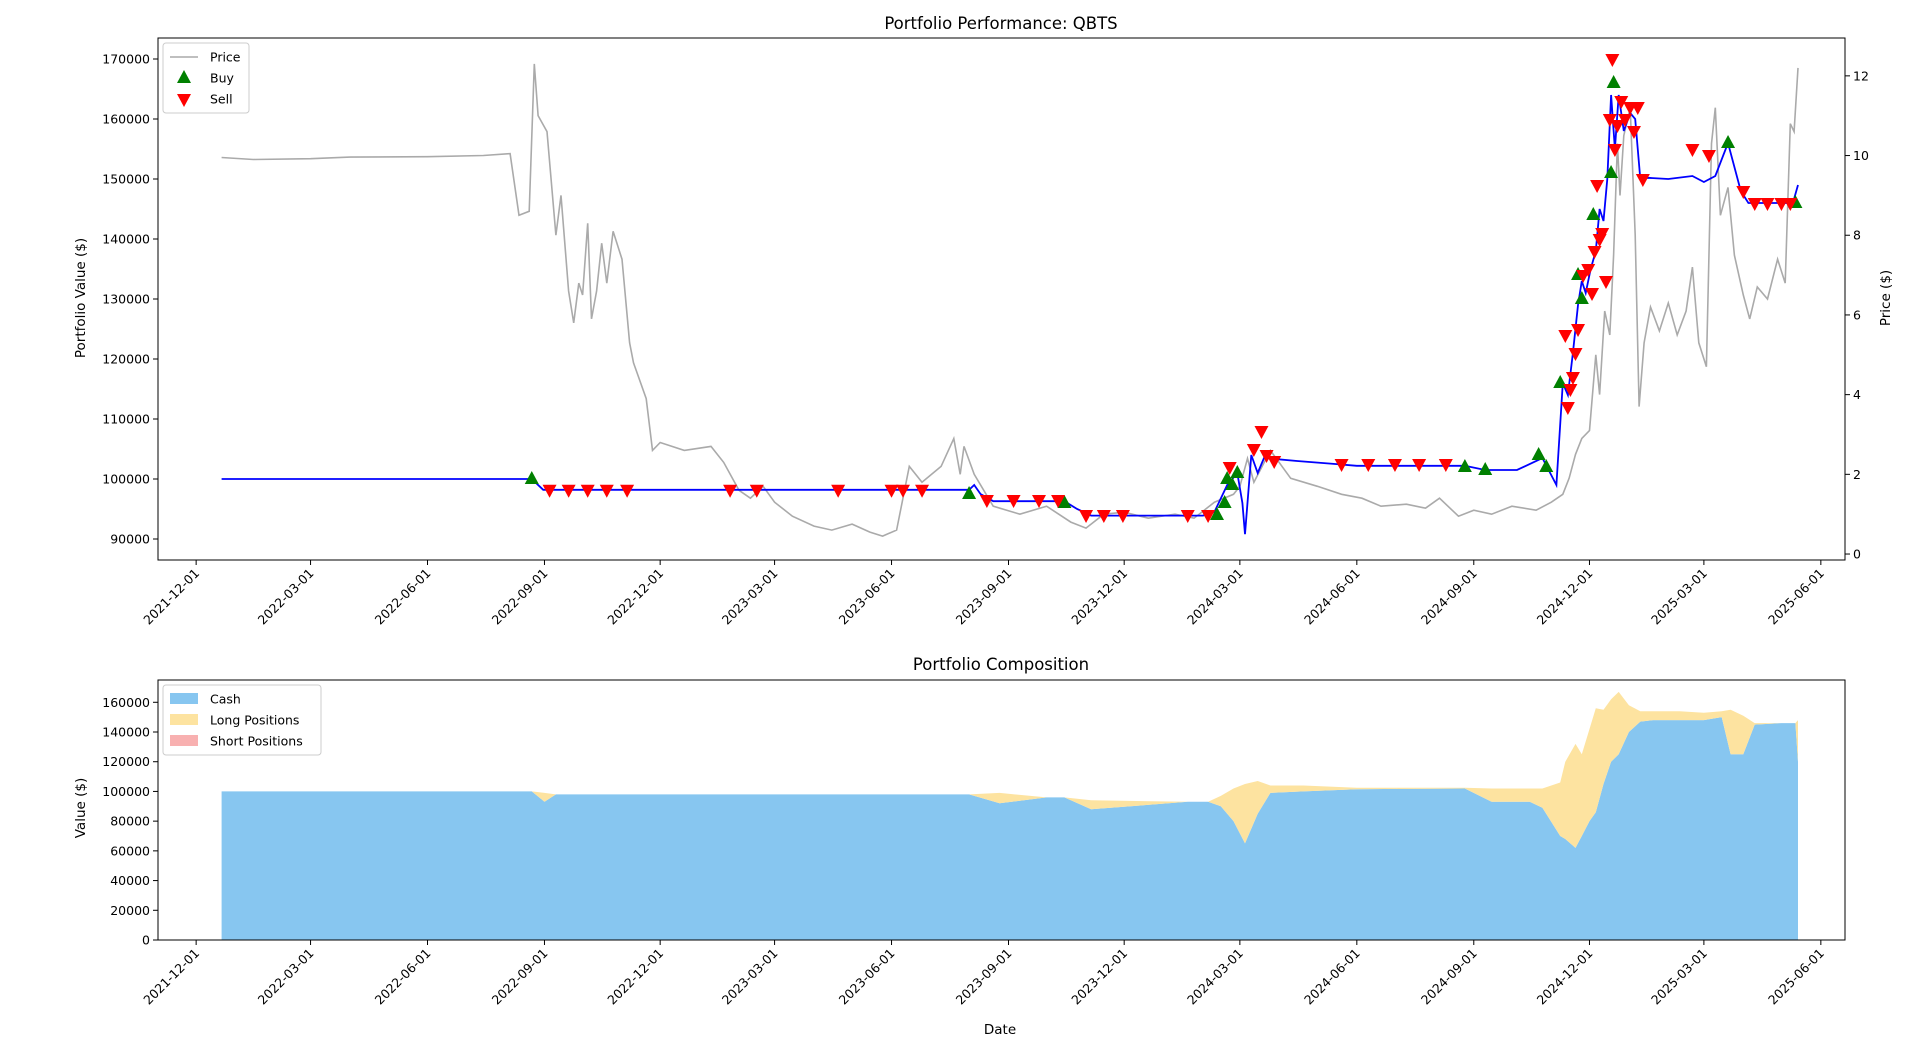  What do you see at coordinates (984, 597) in the screenshot?
I see `x-tick-label: 2023-09-01` at bounding box center [984, 597].